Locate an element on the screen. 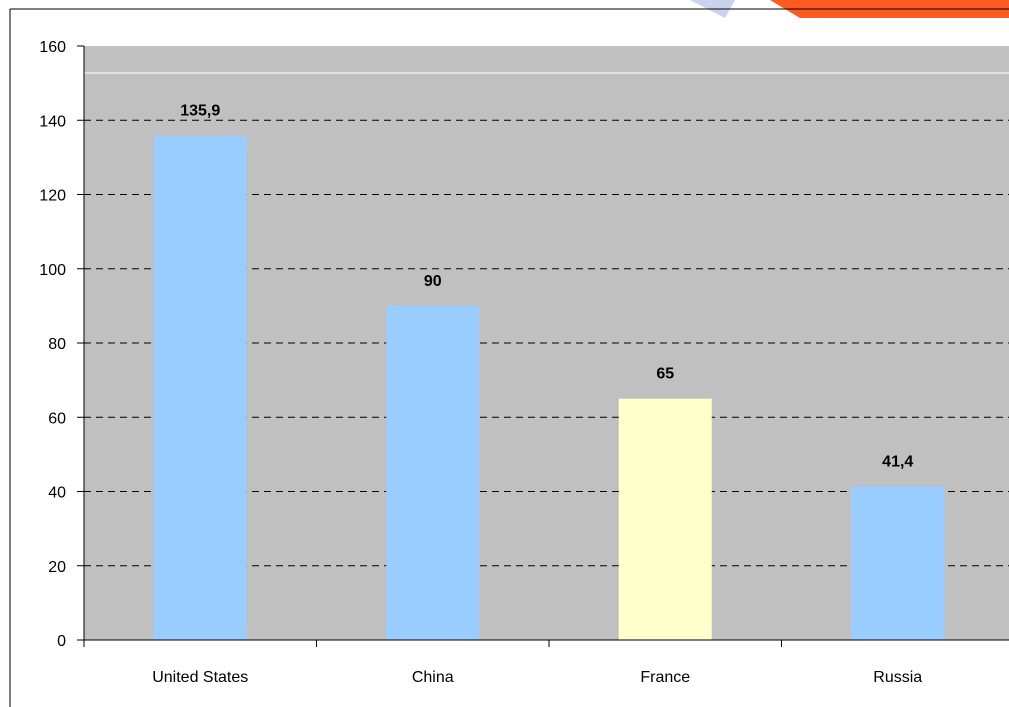 This screenshot has height=707, width=1009. y-tick-label: 100 is located at coordinates (52, 270).